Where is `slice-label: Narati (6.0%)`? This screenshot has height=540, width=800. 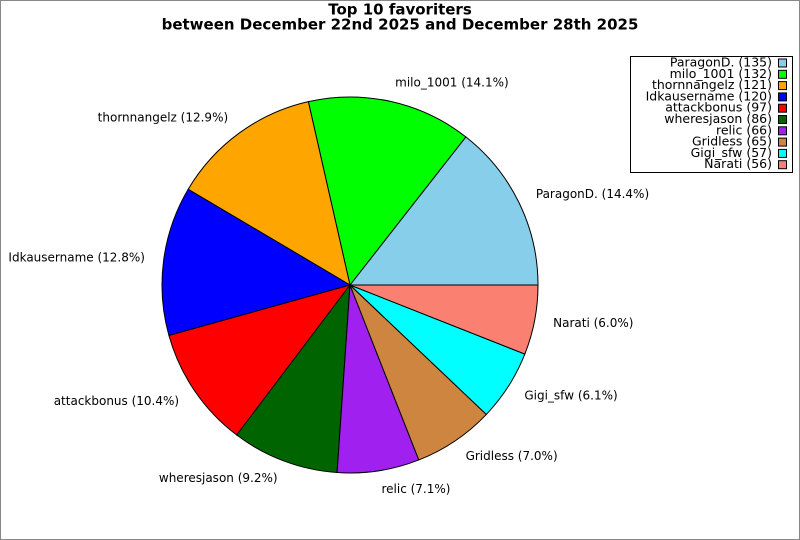 slice-label: Narati (6.0%) is located at coordinates (593, 323).